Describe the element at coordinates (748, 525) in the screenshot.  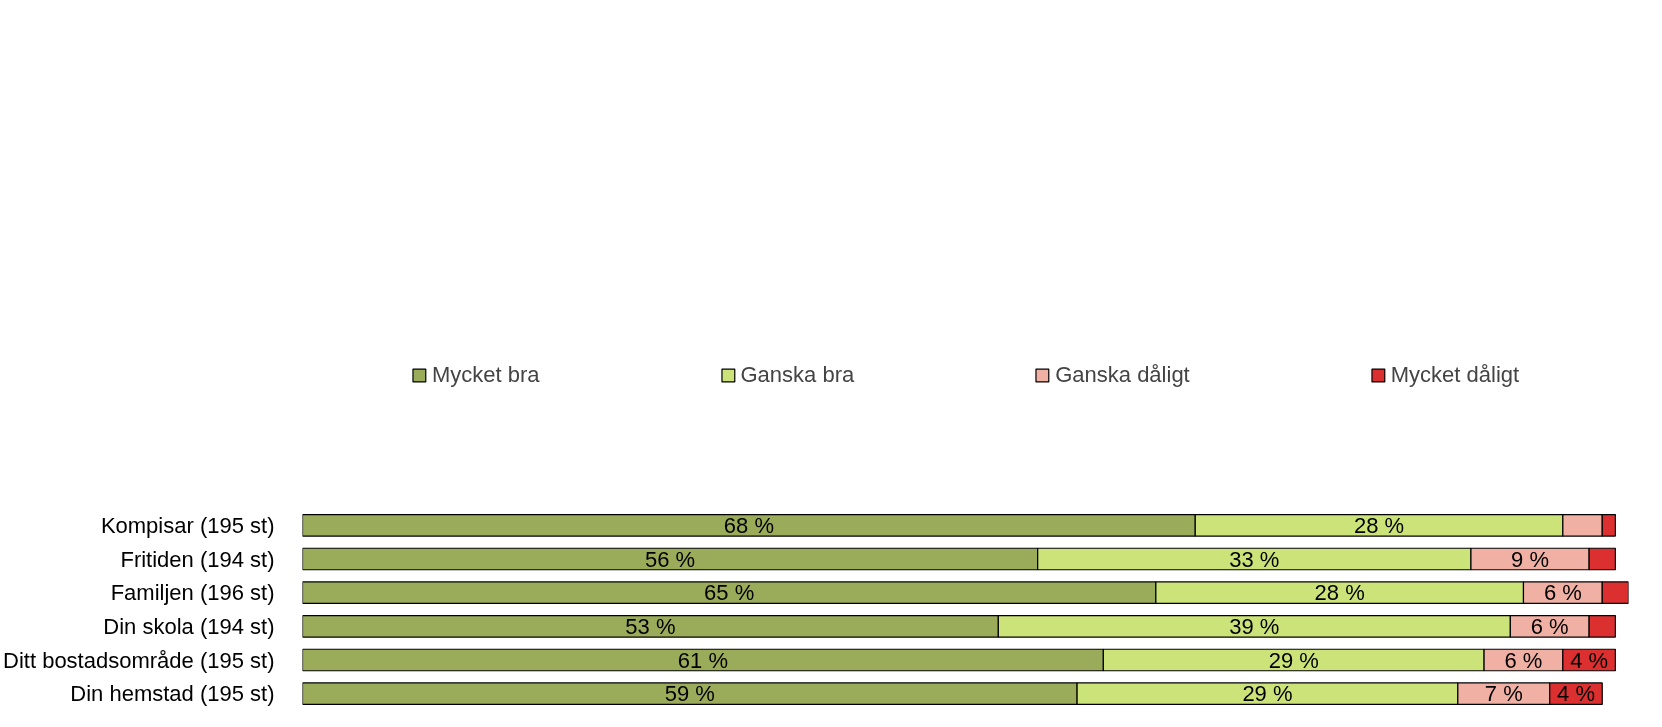
I see `data-label: 68 %` at that location.